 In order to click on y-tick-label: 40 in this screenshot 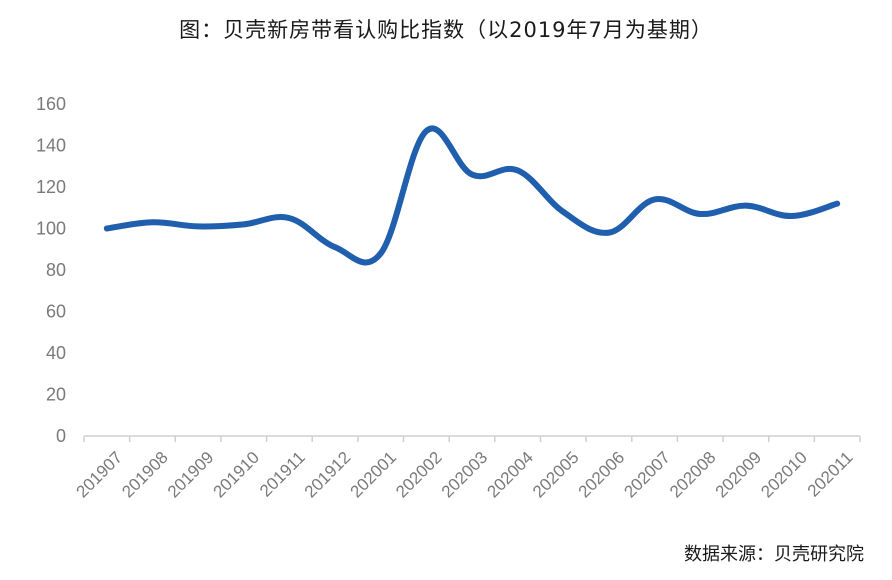, I will do `click(56, 353)`.